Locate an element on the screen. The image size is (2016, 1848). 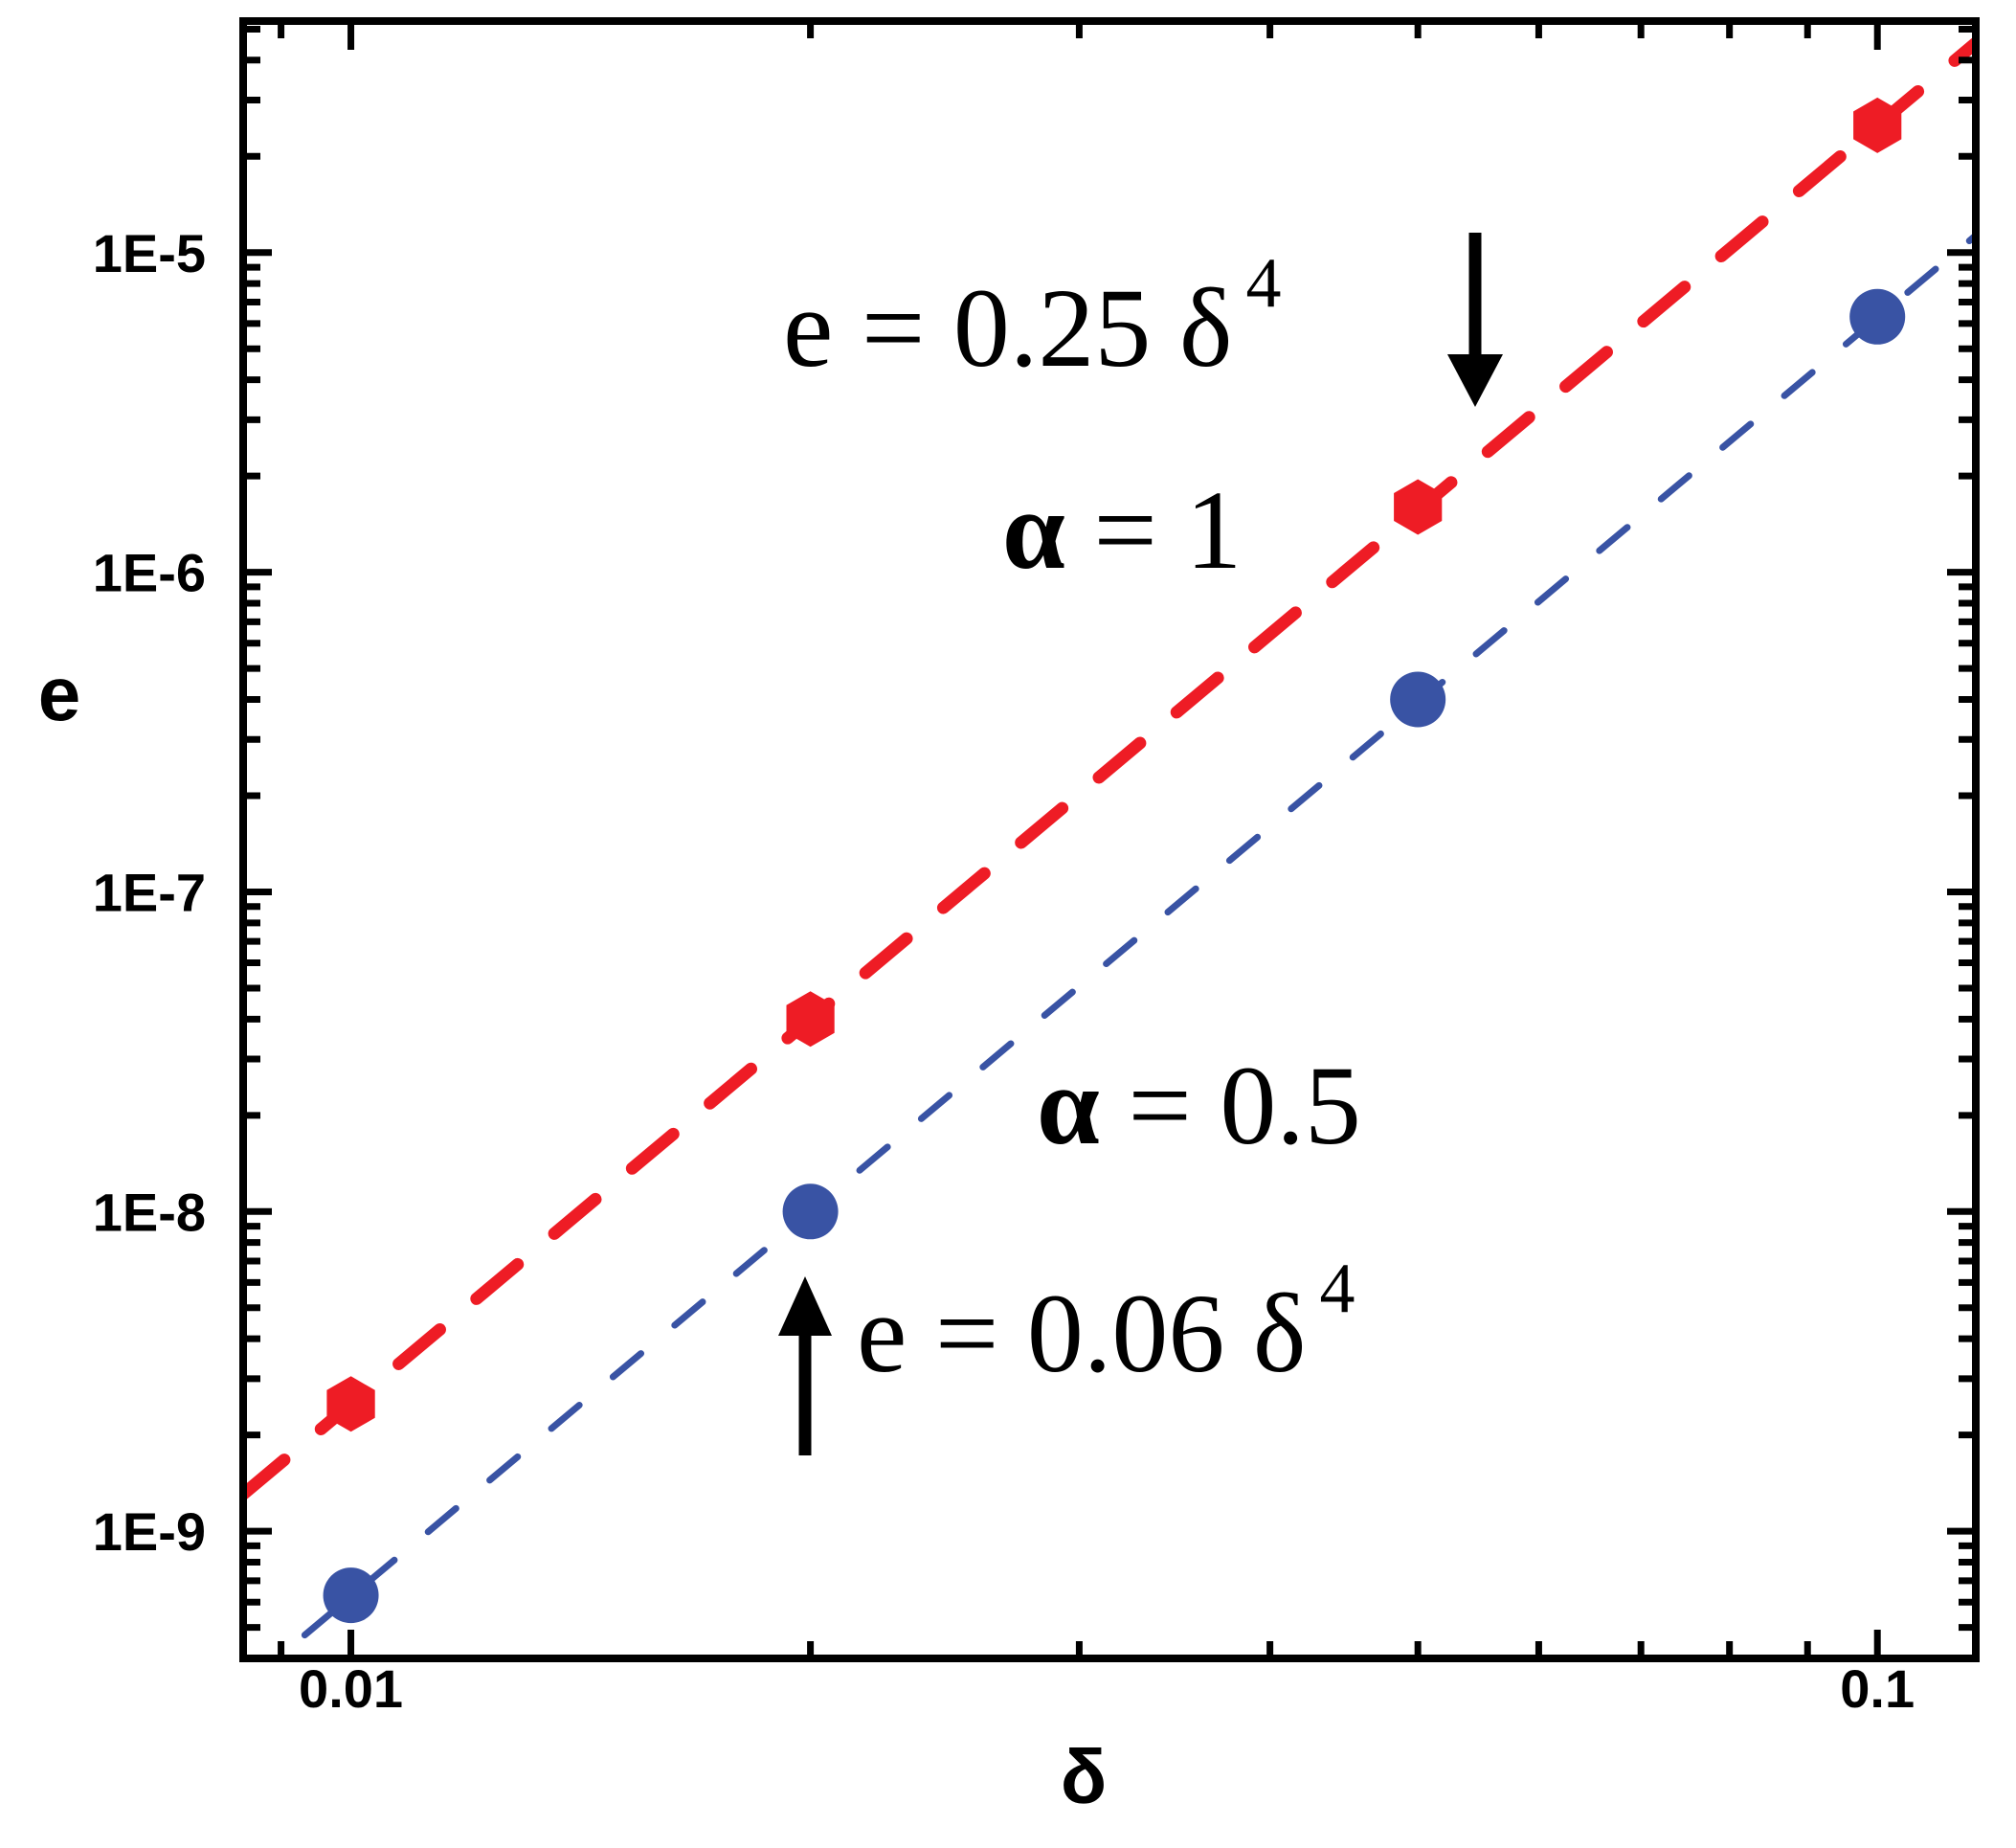
up-arrow is located at coordinates (805, 1365).